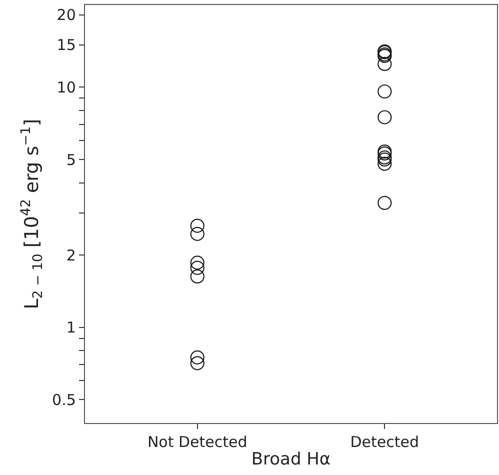 Image resolution: width=499 pixels, height=475 pixels. Describe the element at coordinates (197, 442) in the screenshot. I see `x-tick-label: Not Detected` at that location.